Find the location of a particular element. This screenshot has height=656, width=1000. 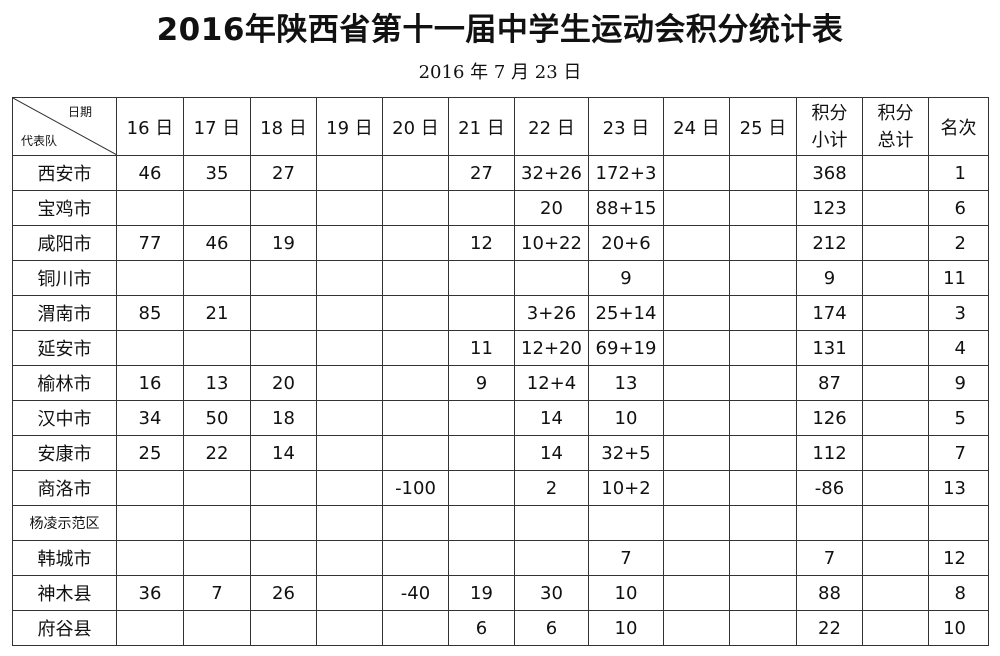

subtotal-cell: -86 is located at coordinates (829, 488).